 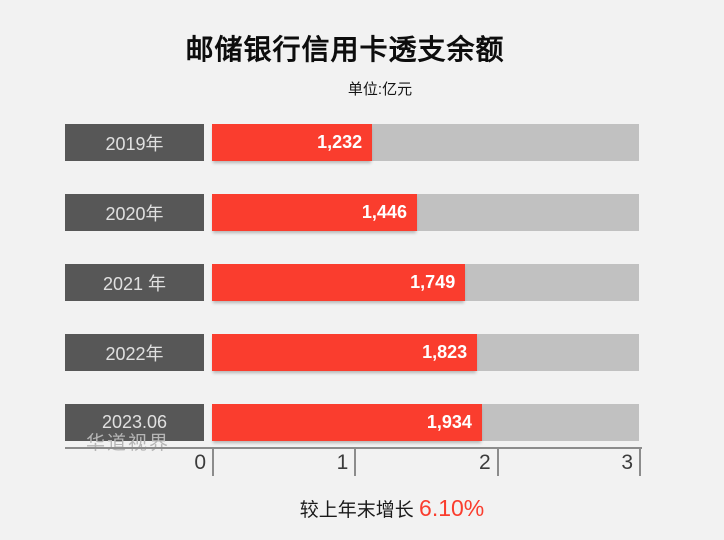 What do you see at coordinates (339, 282) in the screenshot?
I see `bar-fill: 1,749` at bounding box center [339, 282].